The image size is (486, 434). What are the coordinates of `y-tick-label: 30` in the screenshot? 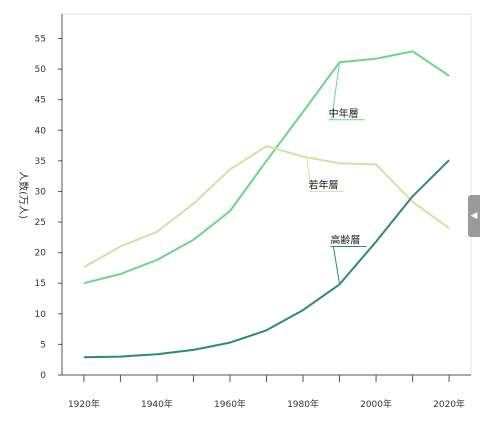 It's located at (41, 192).